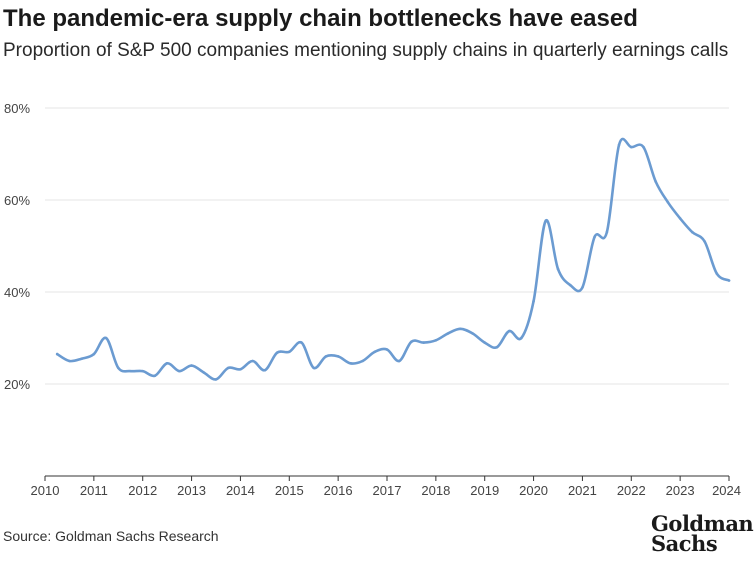 The image size is (754, 565). Describe the element at coordinates (45, 490) in the screenshot. I see `x-tick-label: 2010` at that location.